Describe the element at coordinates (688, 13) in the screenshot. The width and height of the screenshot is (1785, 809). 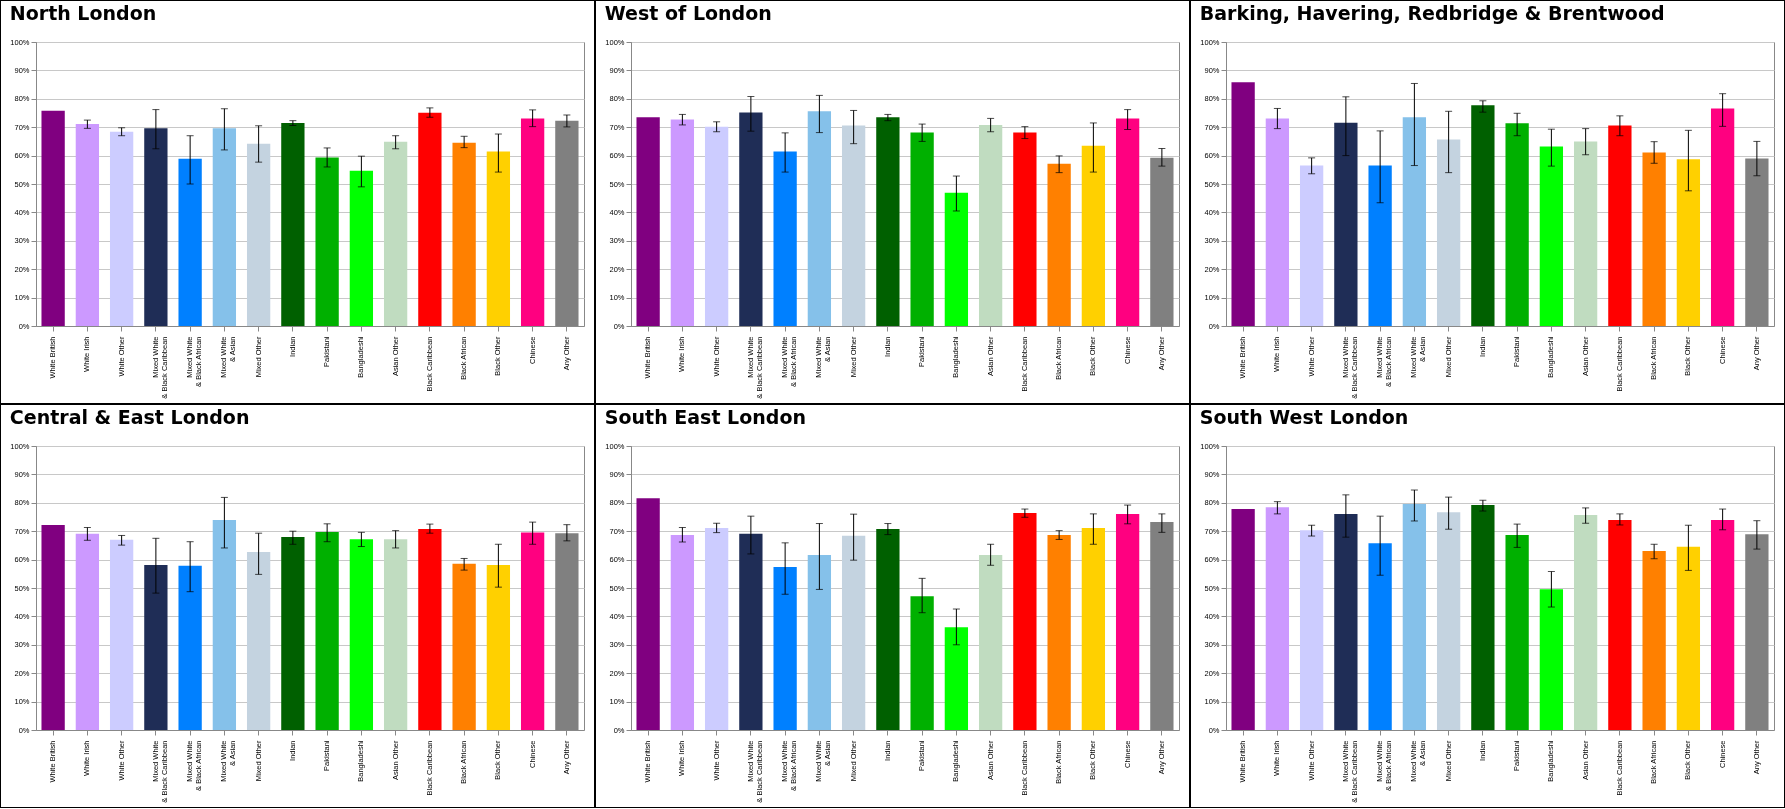
I see `chart-title: West of London` at that location.